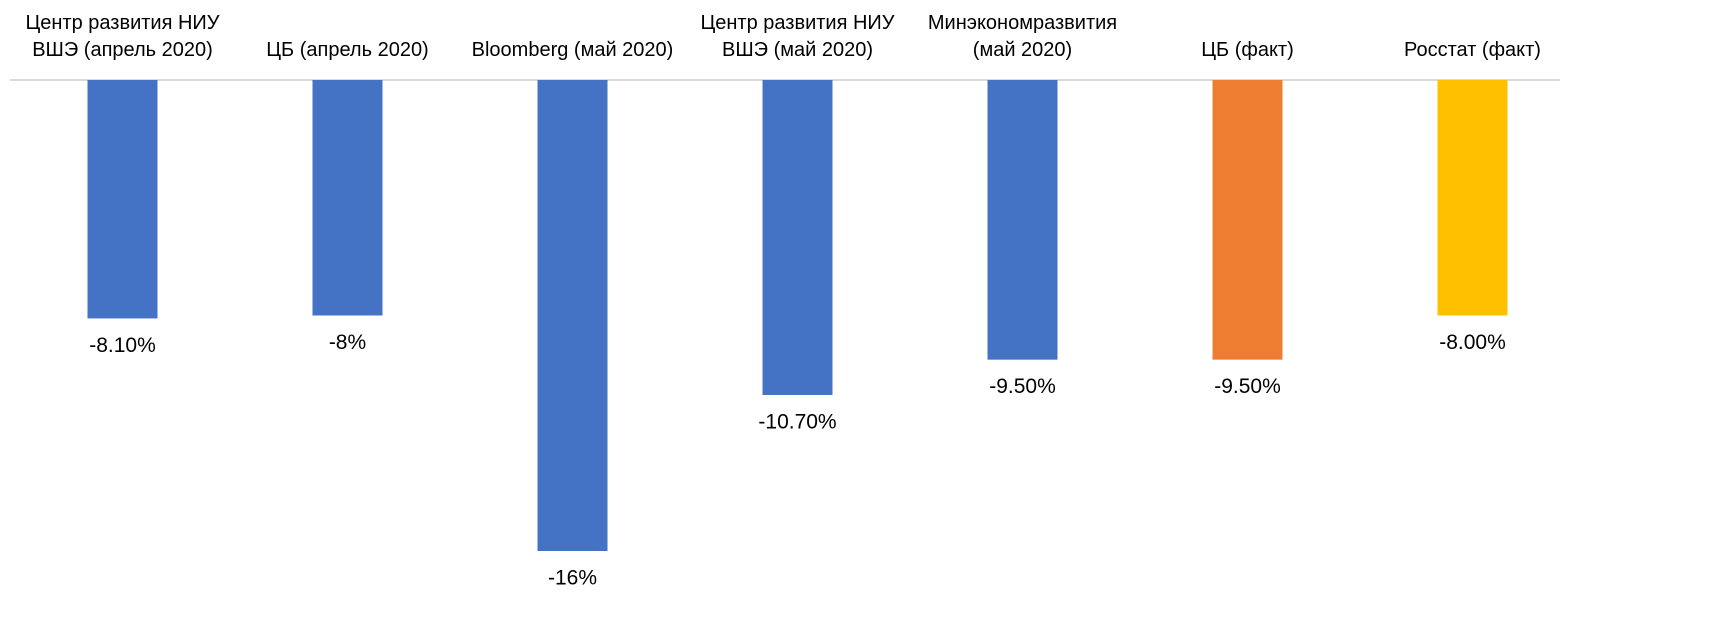 The image size is (1716, 643). I want to click on value-label: -8.00%, so click(1472, 342).